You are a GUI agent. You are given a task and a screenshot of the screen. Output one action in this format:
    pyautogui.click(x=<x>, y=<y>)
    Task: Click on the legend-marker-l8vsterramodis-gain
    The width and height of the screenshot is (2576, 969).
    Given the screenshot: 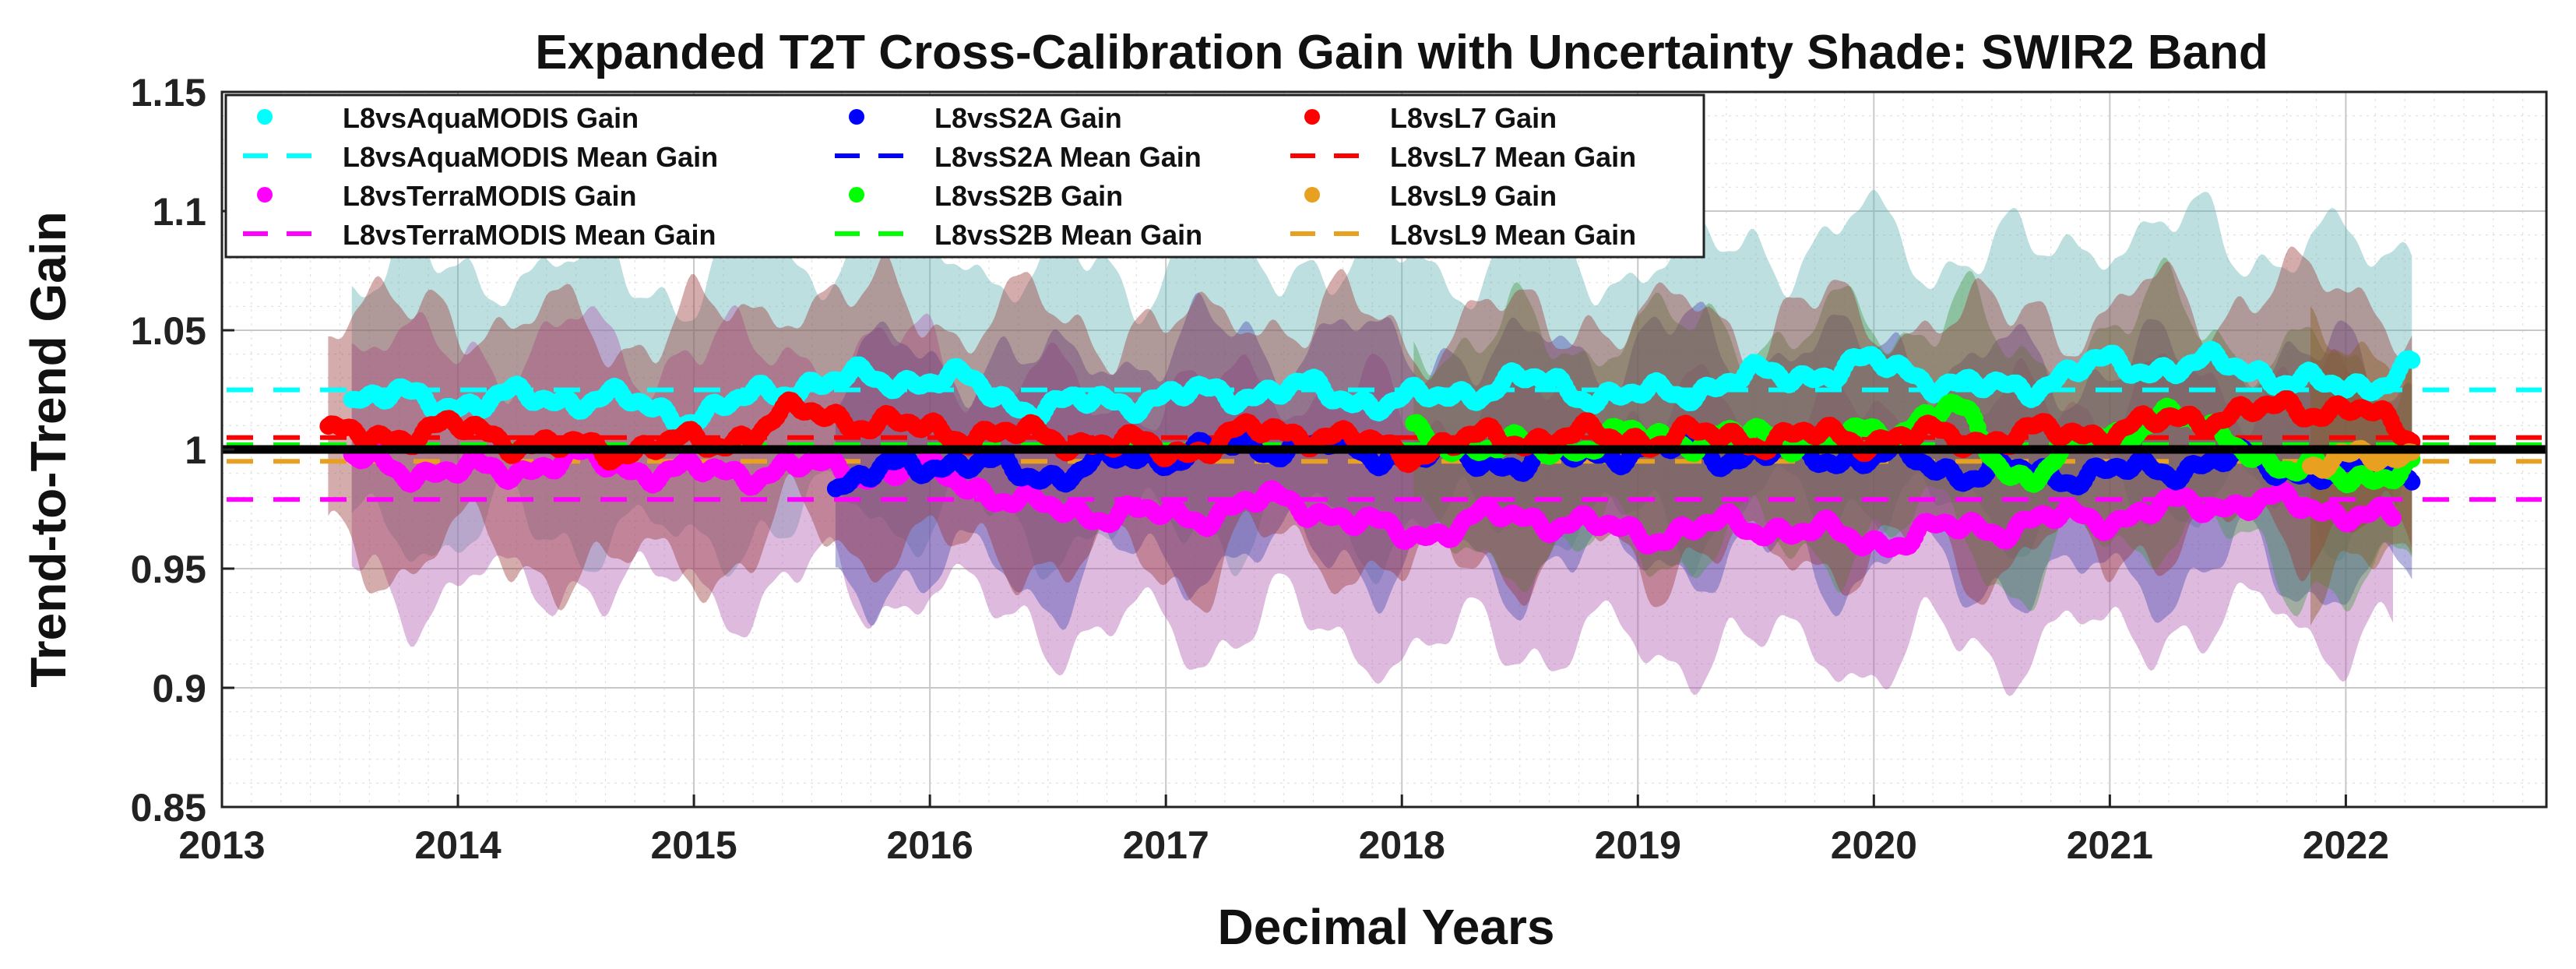 What is the action you would take?
    pyautogui.click(x=265, y=195)
    